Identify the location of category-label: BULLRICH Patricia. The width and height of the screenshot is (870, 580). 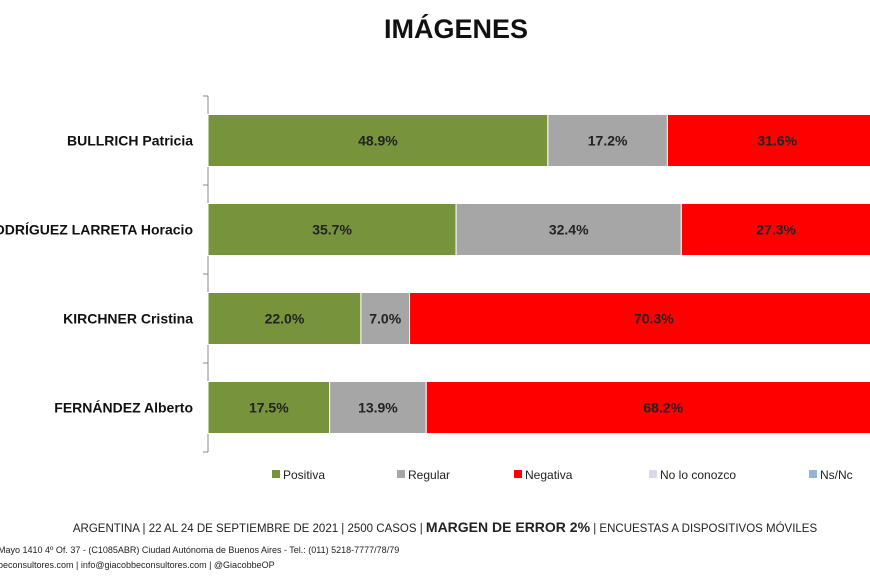
(130, 141).